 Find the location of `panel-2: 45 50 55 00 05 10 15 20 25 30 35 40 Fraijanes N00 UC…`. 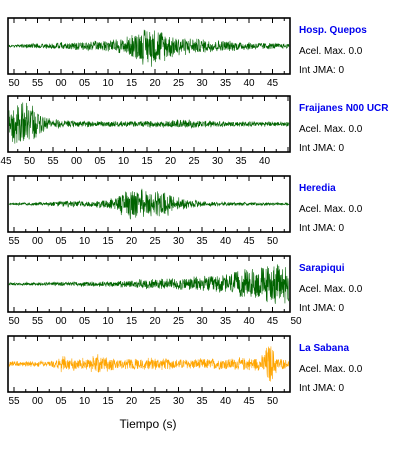

panel-2: 45 50 55 00 05 10 15 20 25 30 35 40 Fraijanes N00 UC… is located at coordinates (194, 131).